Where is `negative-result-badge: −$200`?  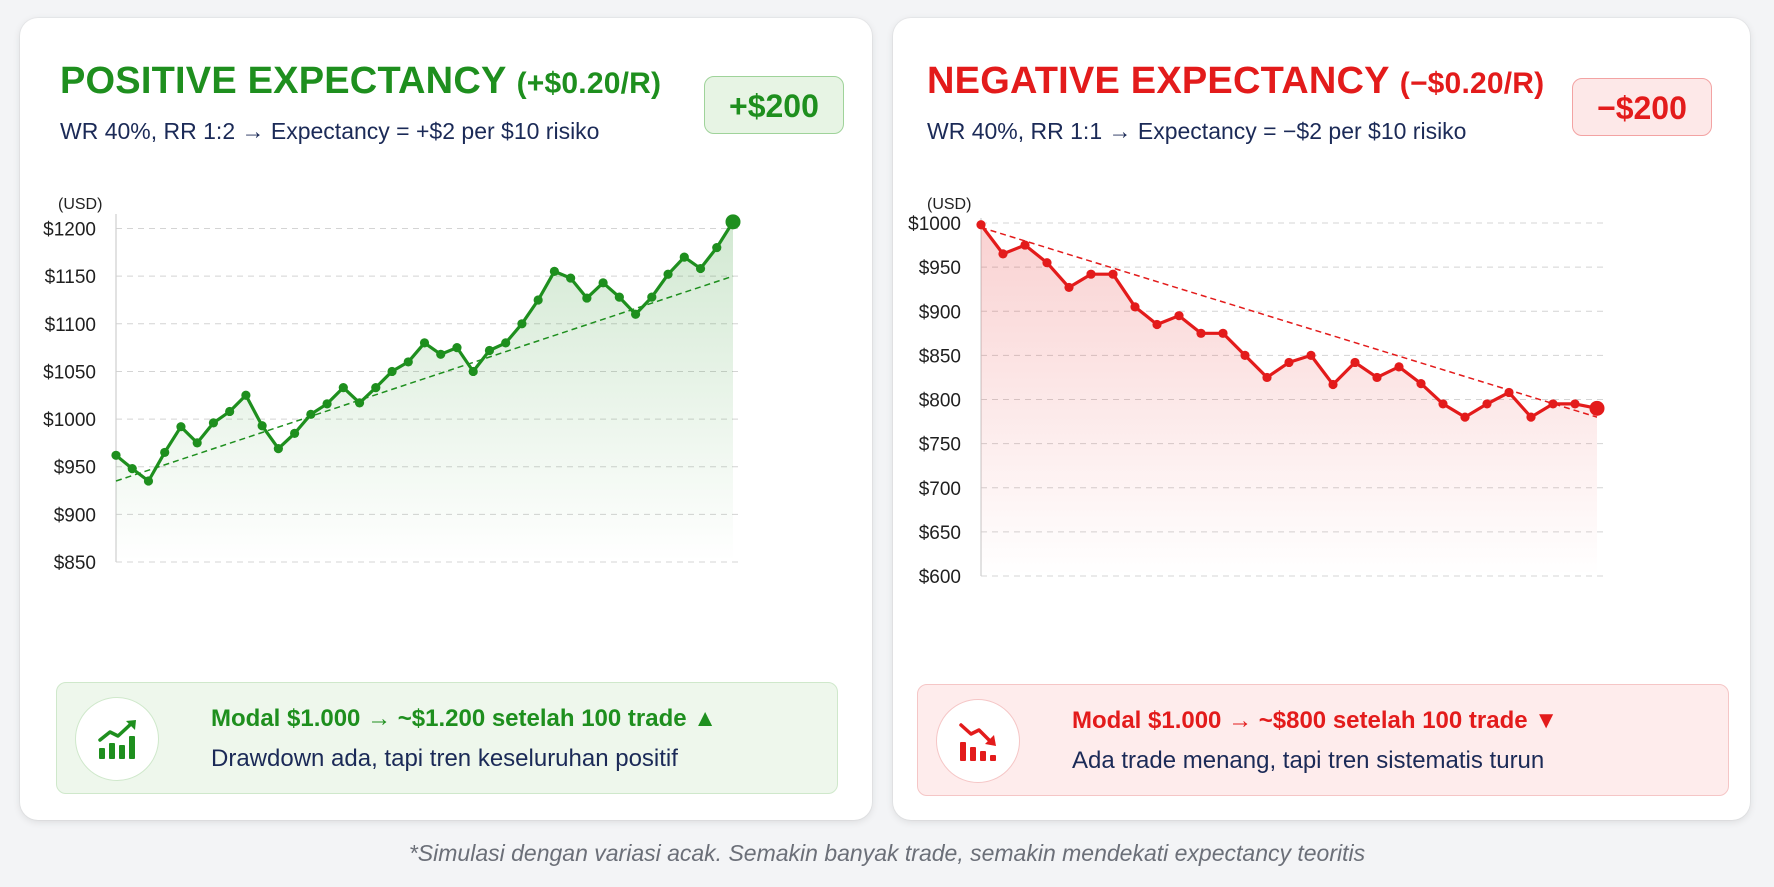
negative-result-badge: −$200 is located at coordinates (1642, 107).